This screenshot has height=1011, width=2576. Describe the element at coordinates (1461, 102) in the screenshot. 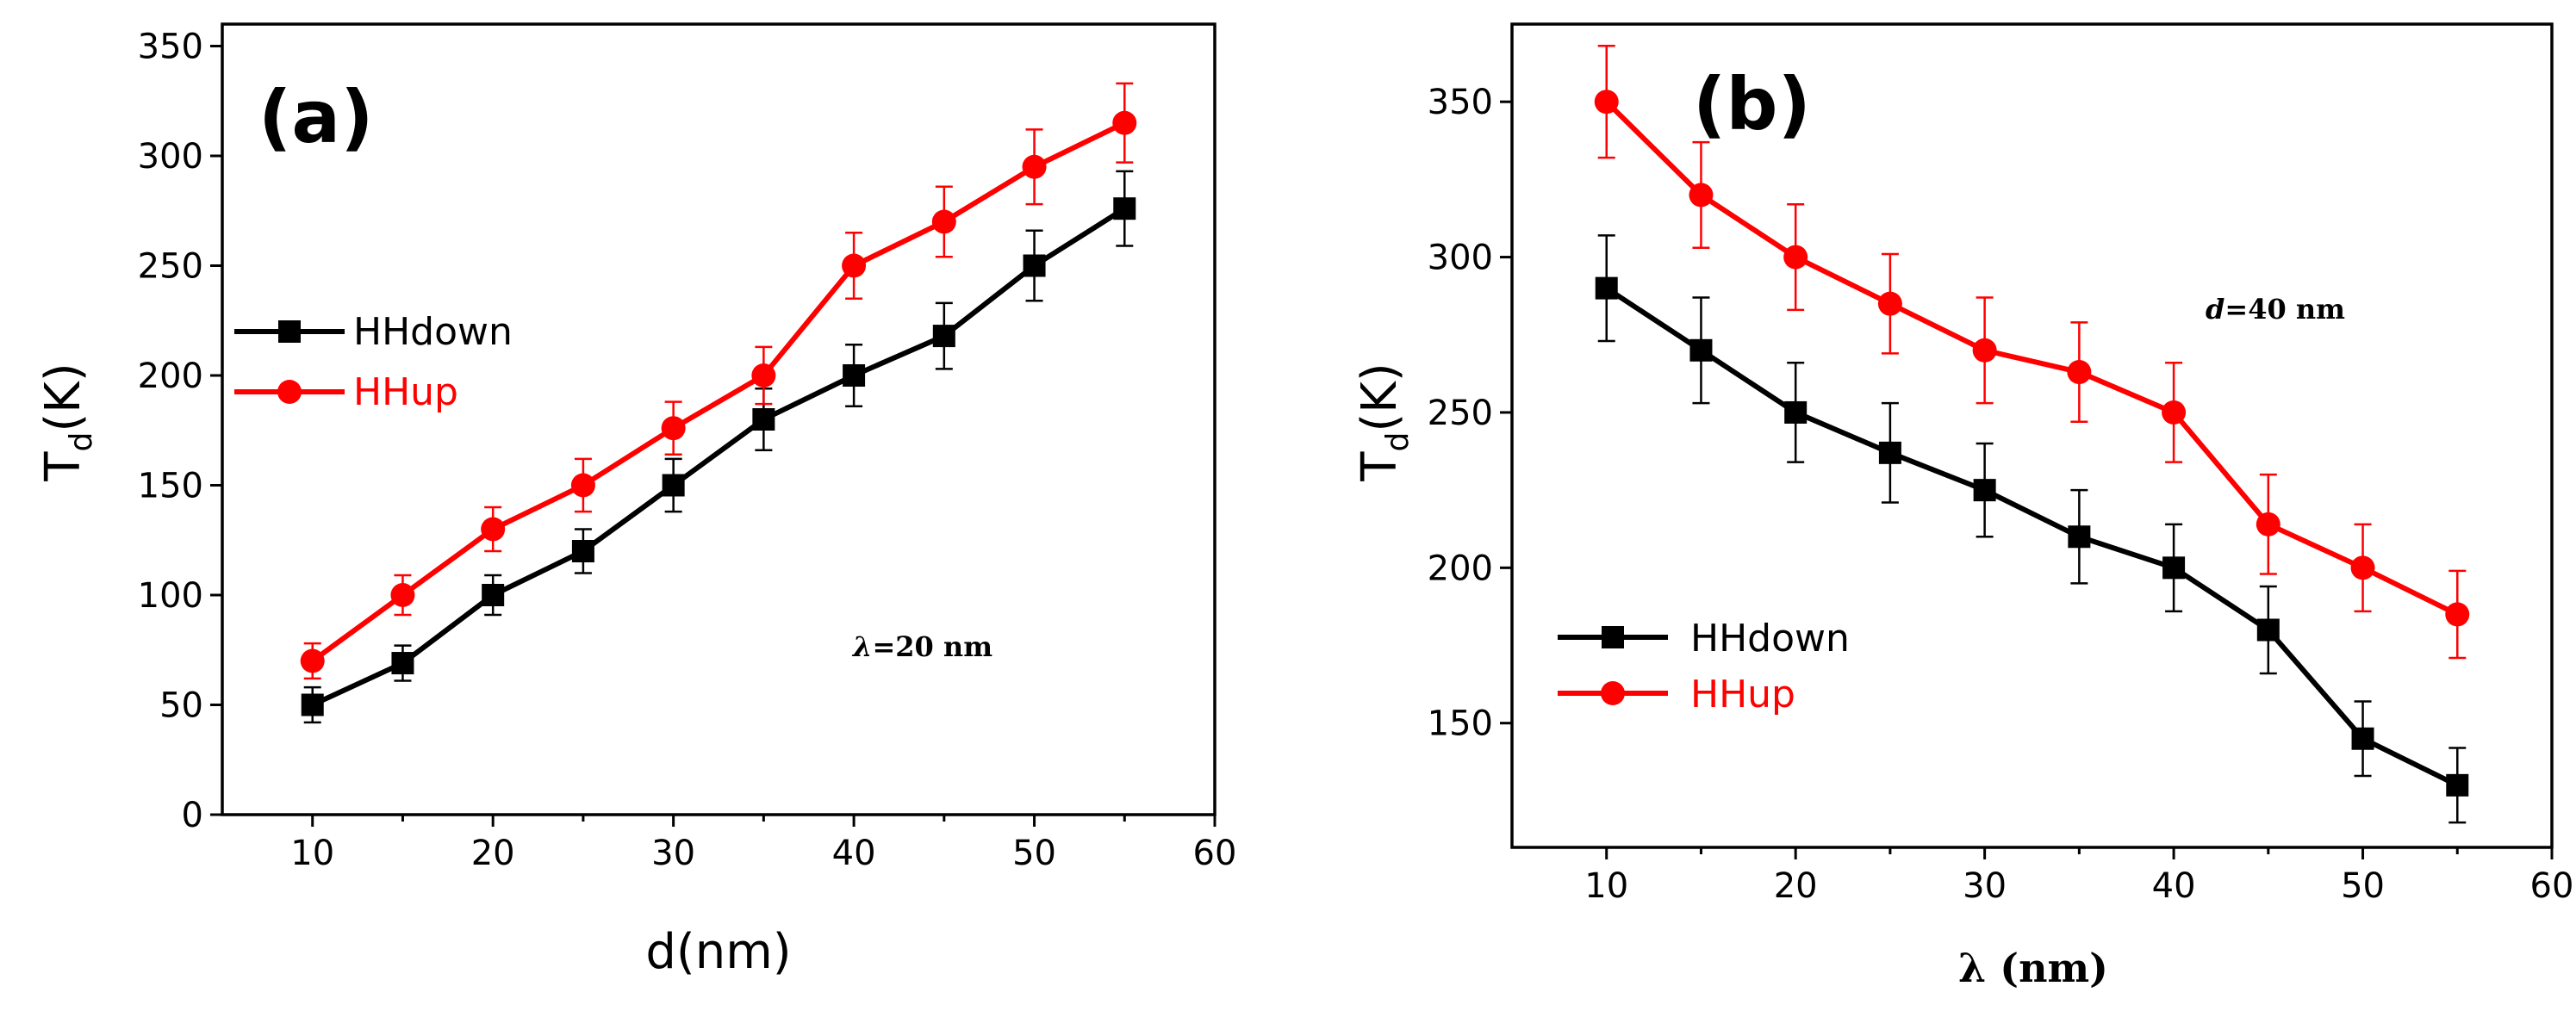

I see `panel-b-ytick-label-350: 350` at that location.